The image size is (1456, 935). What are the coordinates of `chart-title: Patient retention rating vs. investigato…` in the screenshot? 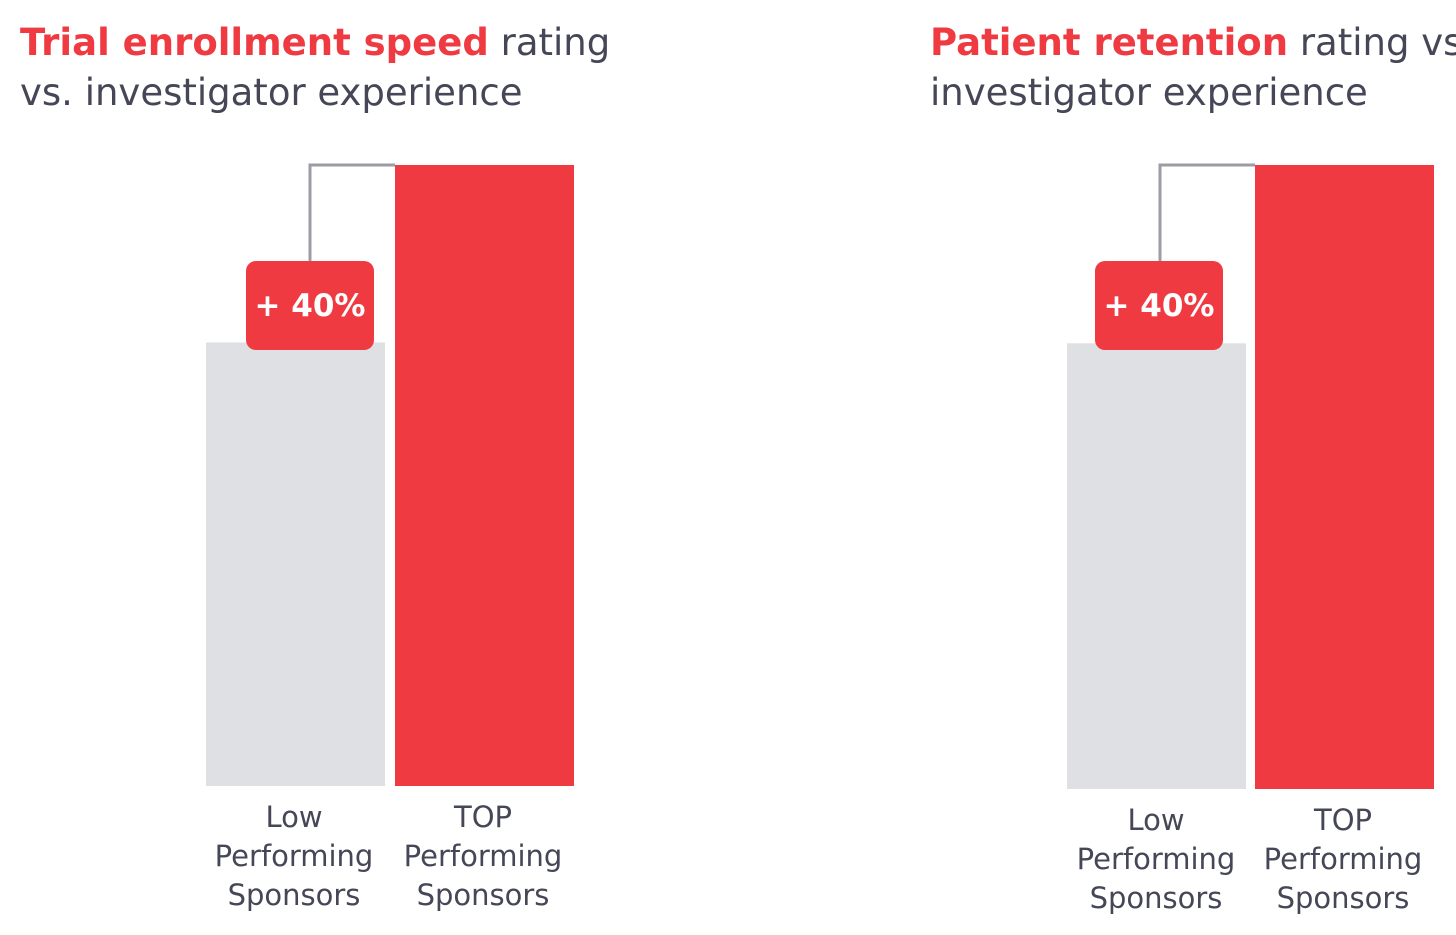 It's located at (1193, 68).